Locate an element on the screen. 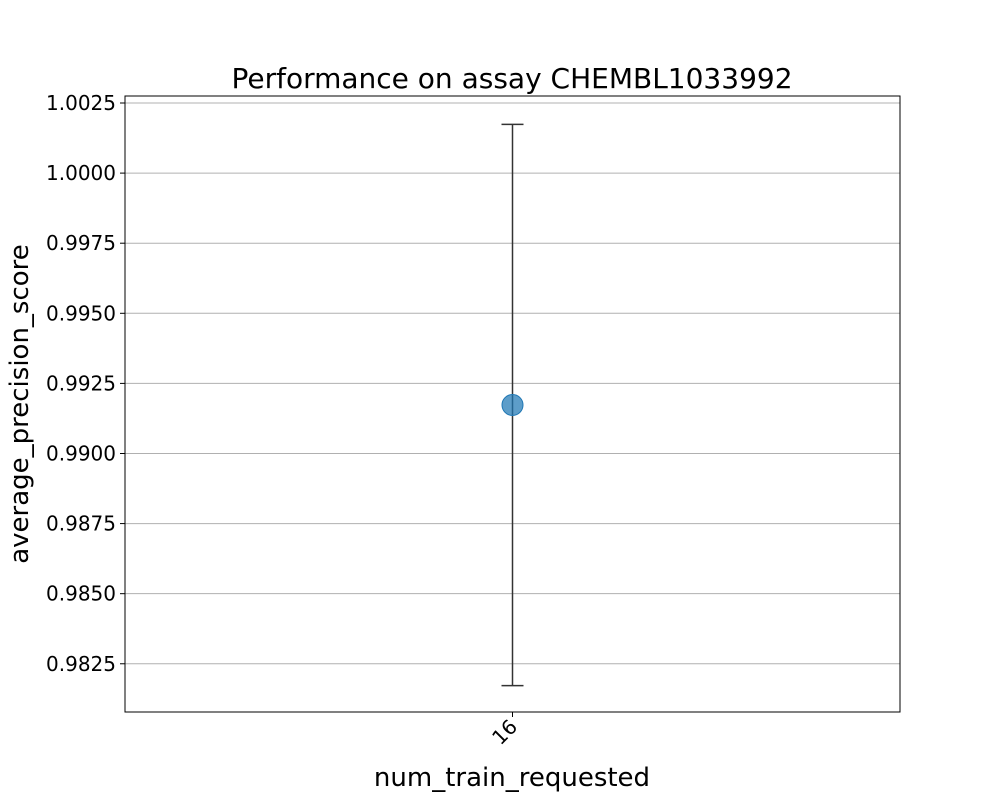  y-tick-label: 0.9950 is located at coordinates (81, 313).